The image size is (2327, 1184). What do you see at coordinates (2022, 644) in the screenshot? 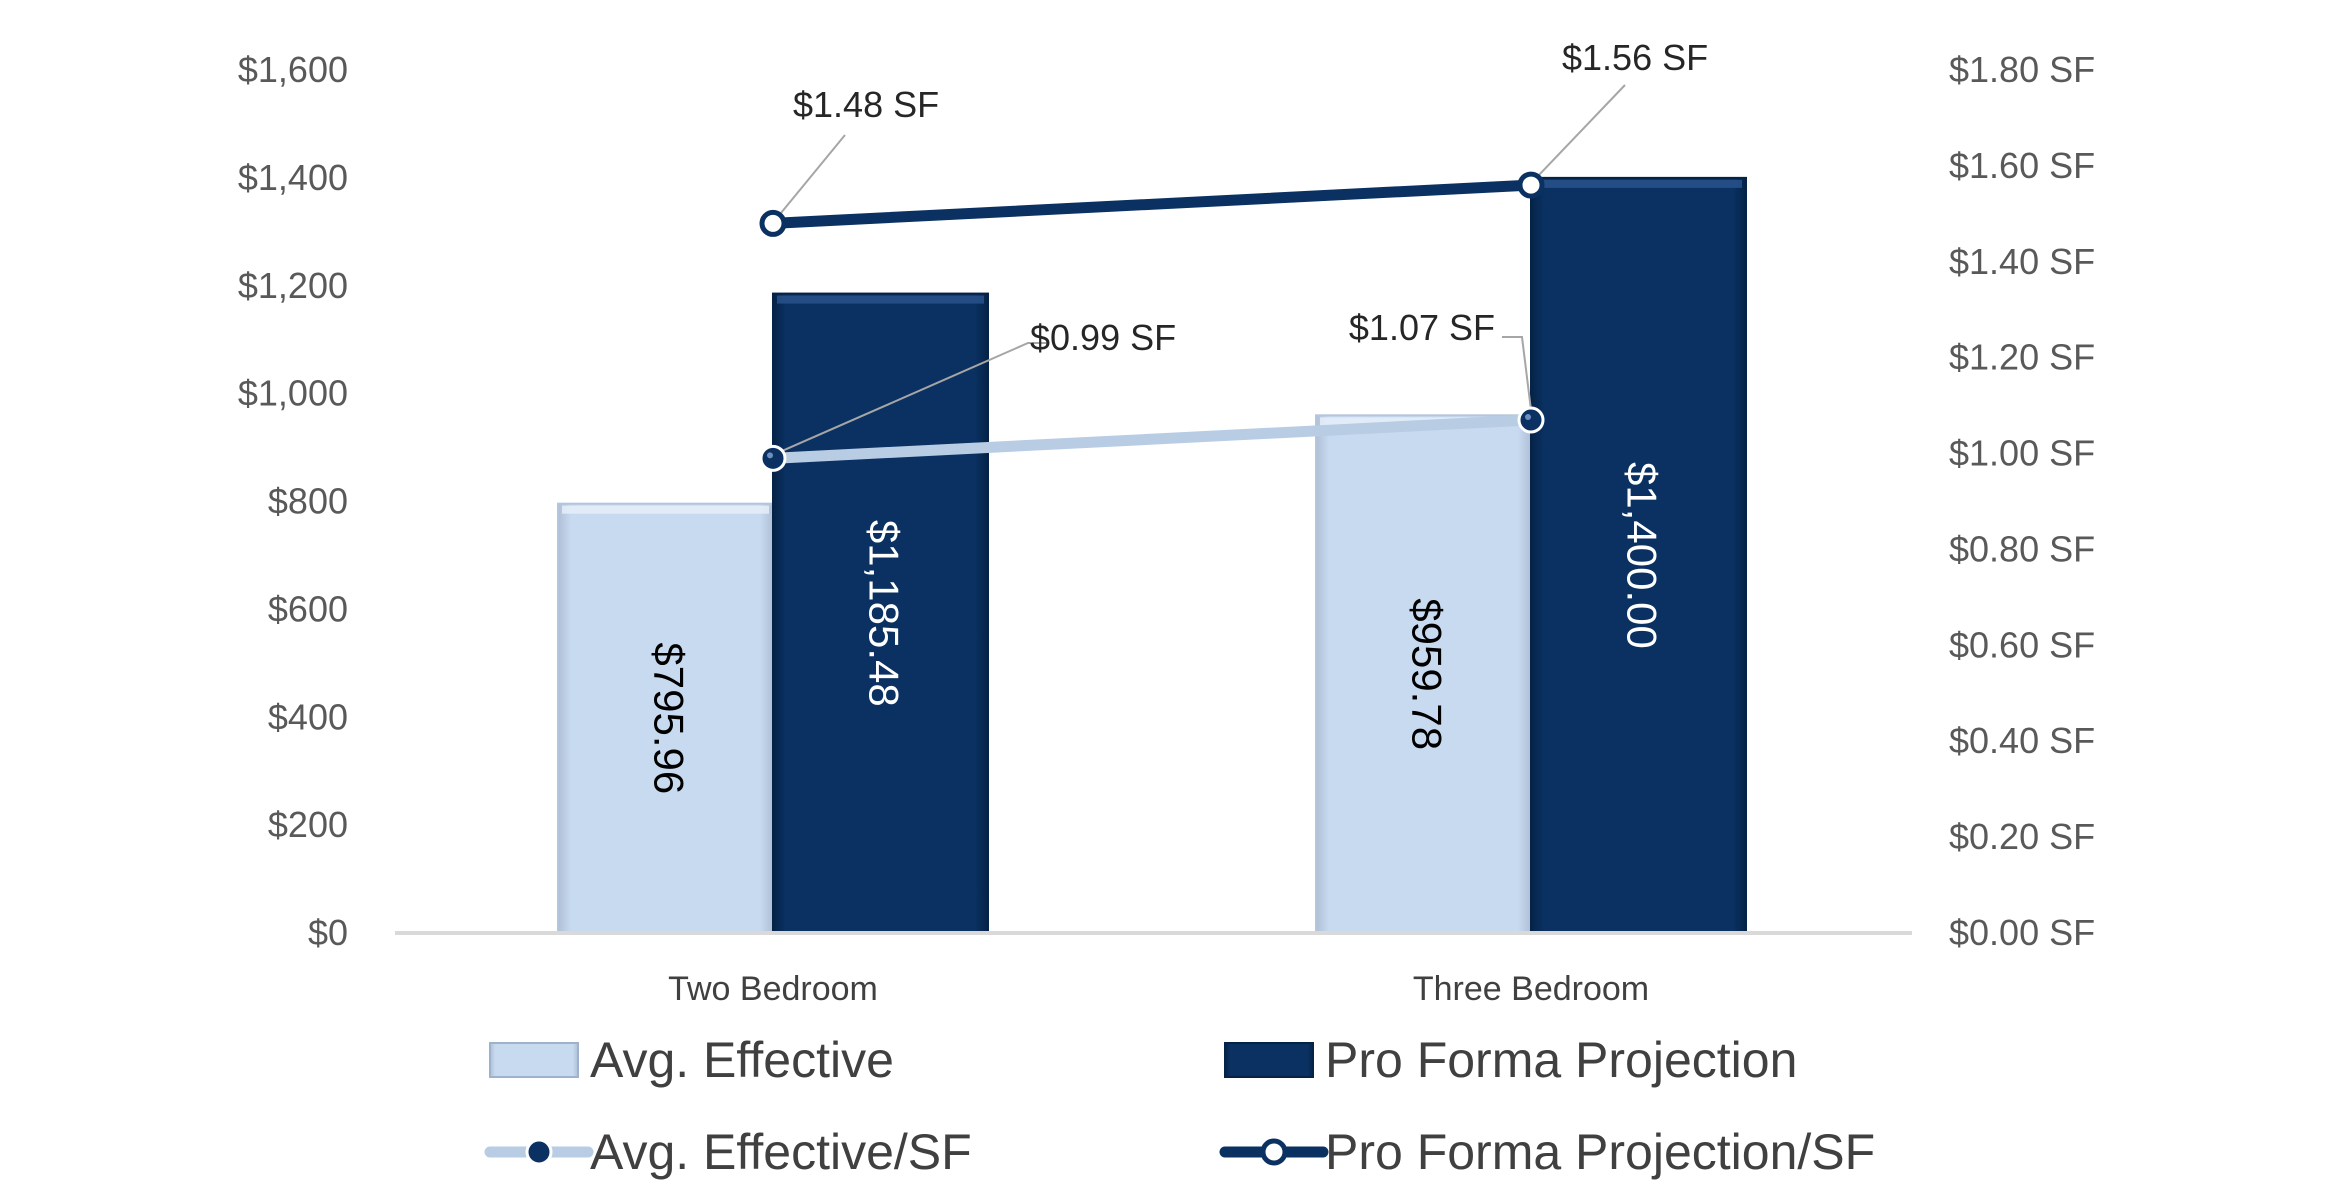
I see `right-tick-label: $0.60 SF` at bounding box center [2022, 644].